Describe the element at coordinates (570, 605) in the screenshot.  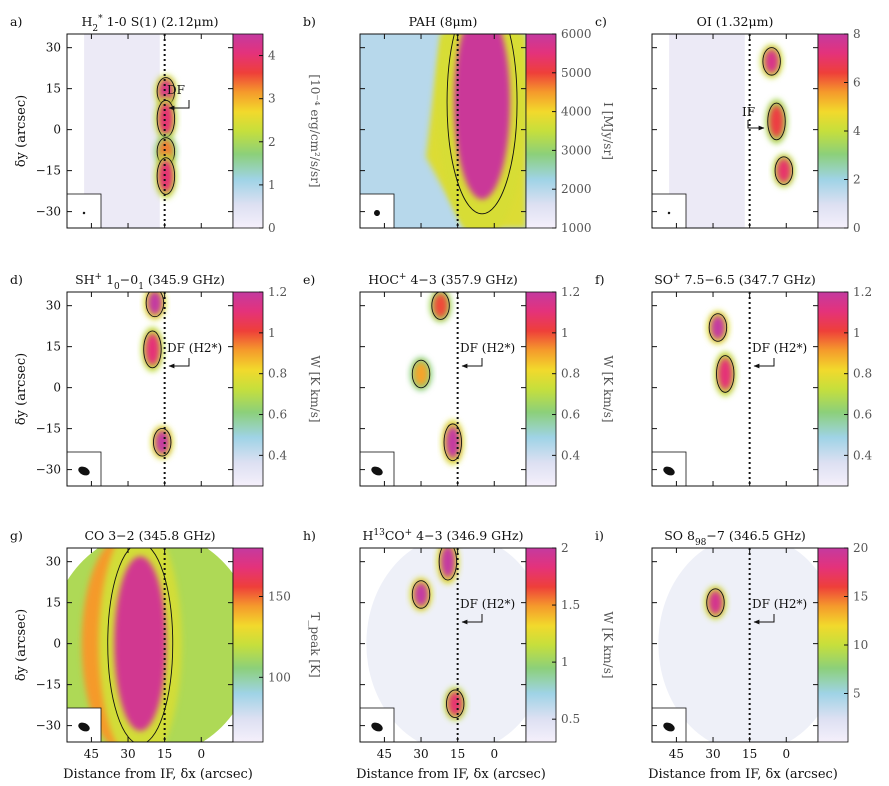
I see `colorbar-tick-label: 1.5` at that location.